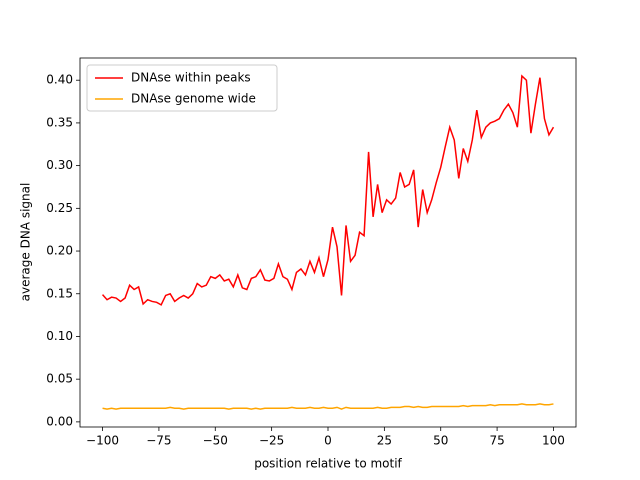  Describe the element at coordinates (553, 441) in the screenshot. I see `x-tick-label: 100` at that location.